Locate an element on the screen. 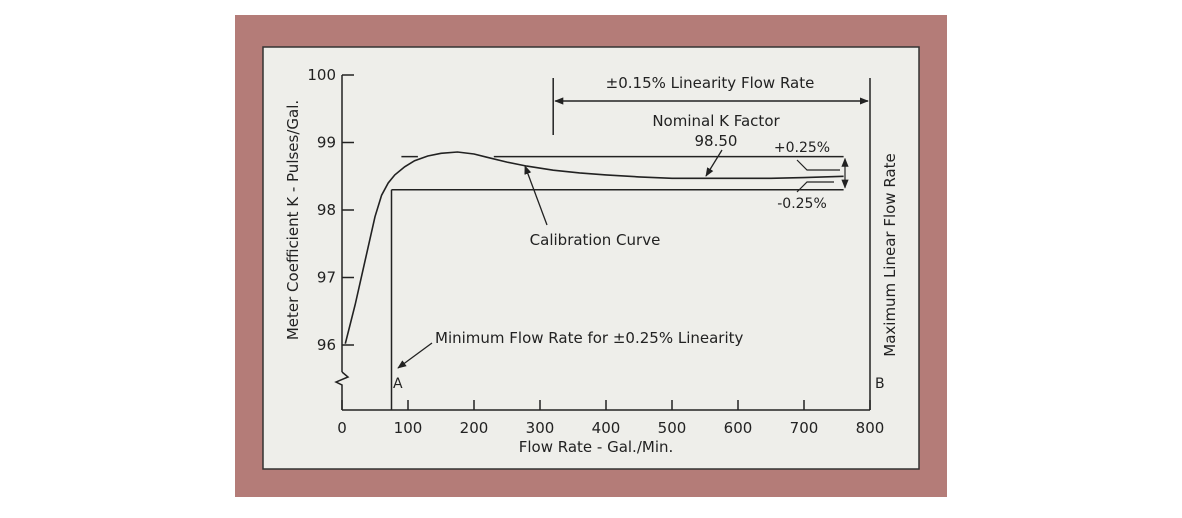 The height and width of the screenshot is (518, 1182). linearity-flow-rate-label: ±0.15% Linearity Flow Rate is located at coordinates (710, 83).